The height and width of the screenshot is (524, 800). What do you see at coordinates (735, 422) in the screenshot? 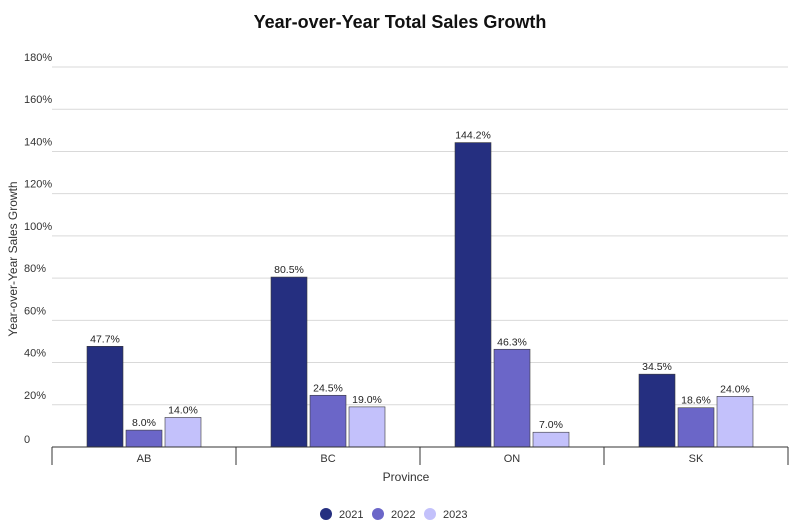
I see `bar-2023-SK` at bounding box center [735, 422].